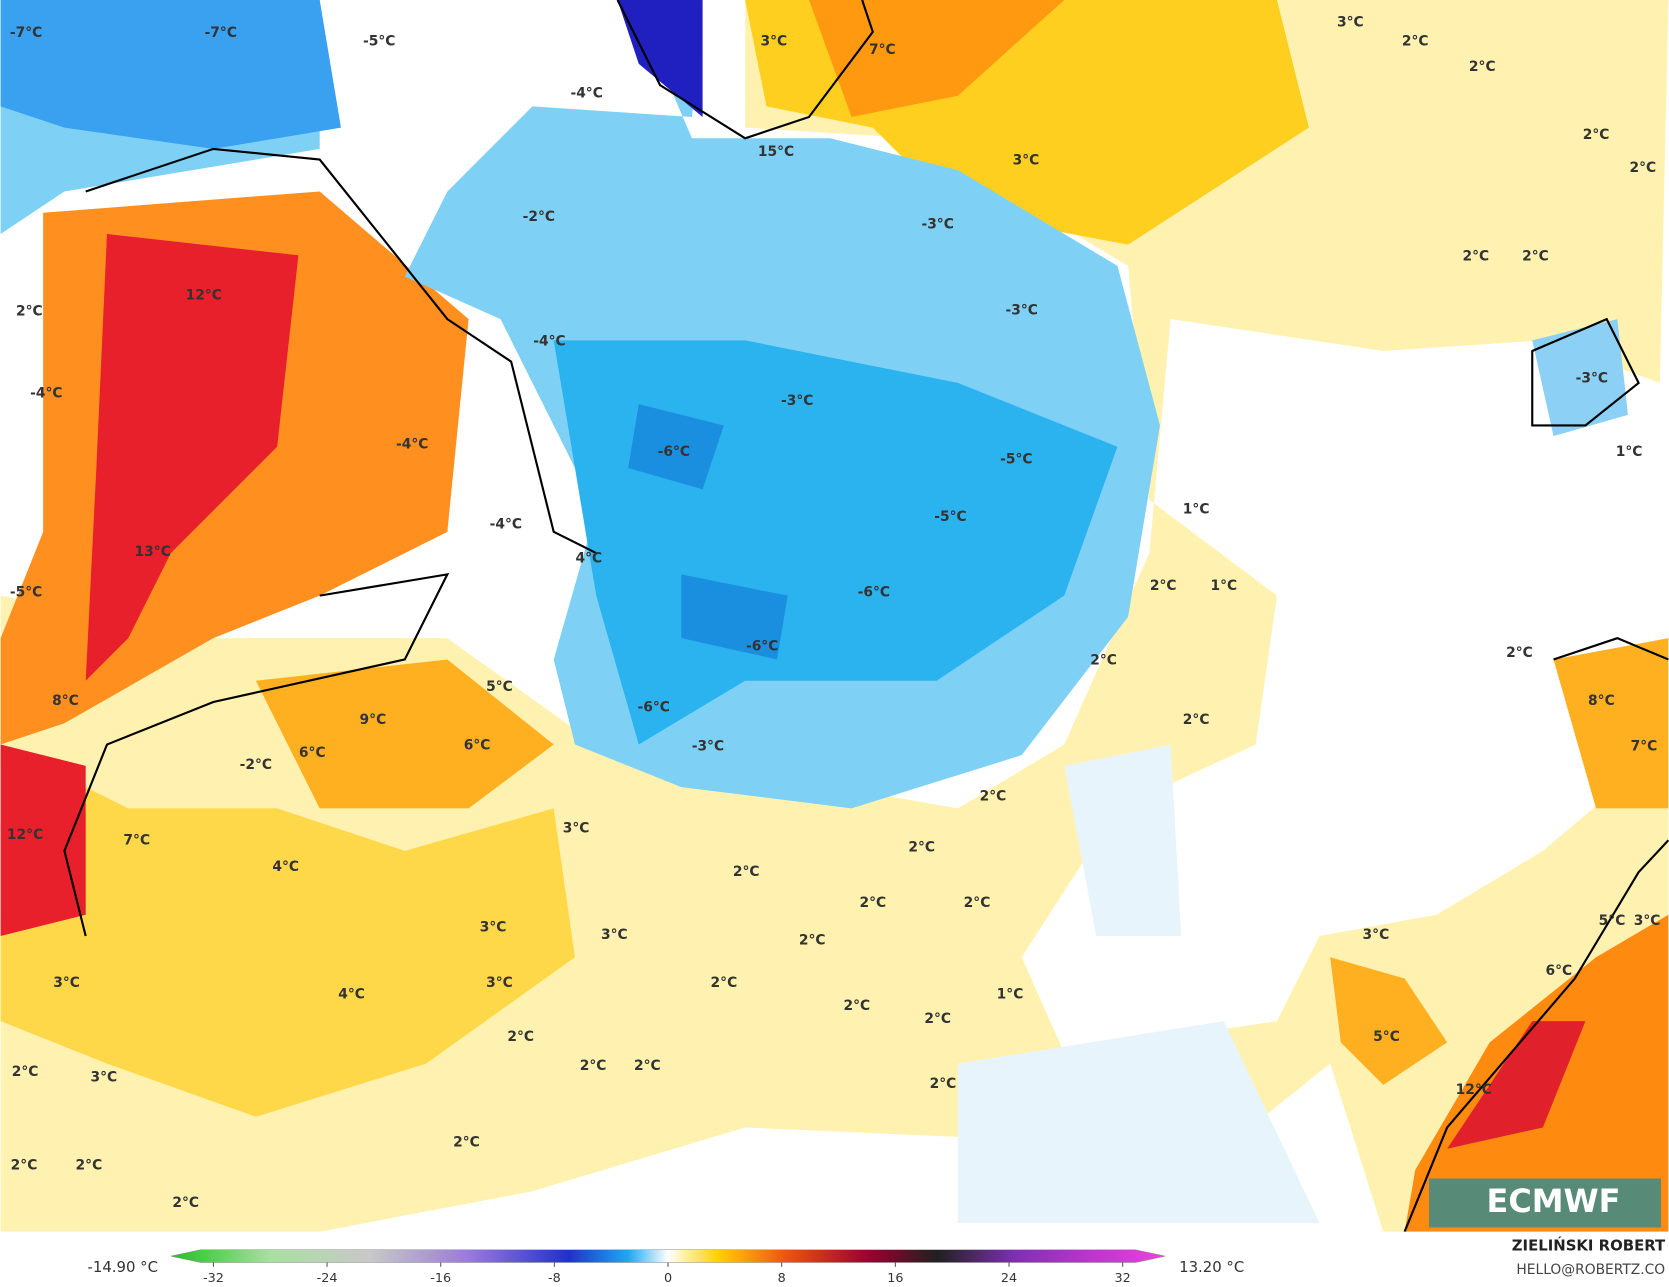 This screenshot has width=1669, height=1287. I want to click on colorbar-tick-label: 32, so click(1123, 1278).